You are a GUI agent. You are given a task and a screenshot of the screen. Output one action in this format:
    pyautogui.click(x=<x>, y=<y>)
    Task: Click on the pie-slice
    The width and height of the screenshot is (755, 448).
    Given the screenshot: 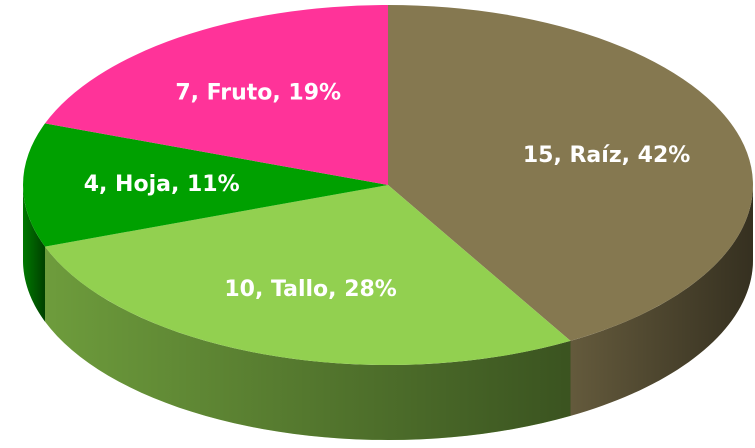 What is the action you would take?
    pyautogui.click(x=205, y=185)
    